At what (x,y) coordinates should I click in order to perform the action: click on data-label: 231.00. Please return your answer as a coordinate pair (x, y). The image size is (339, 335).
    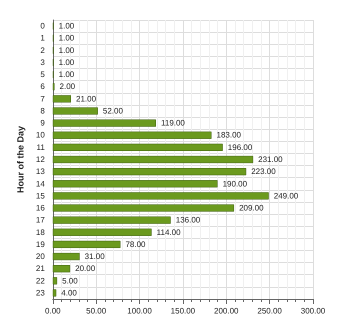
    Looking at the image, I should click on (271, 159).